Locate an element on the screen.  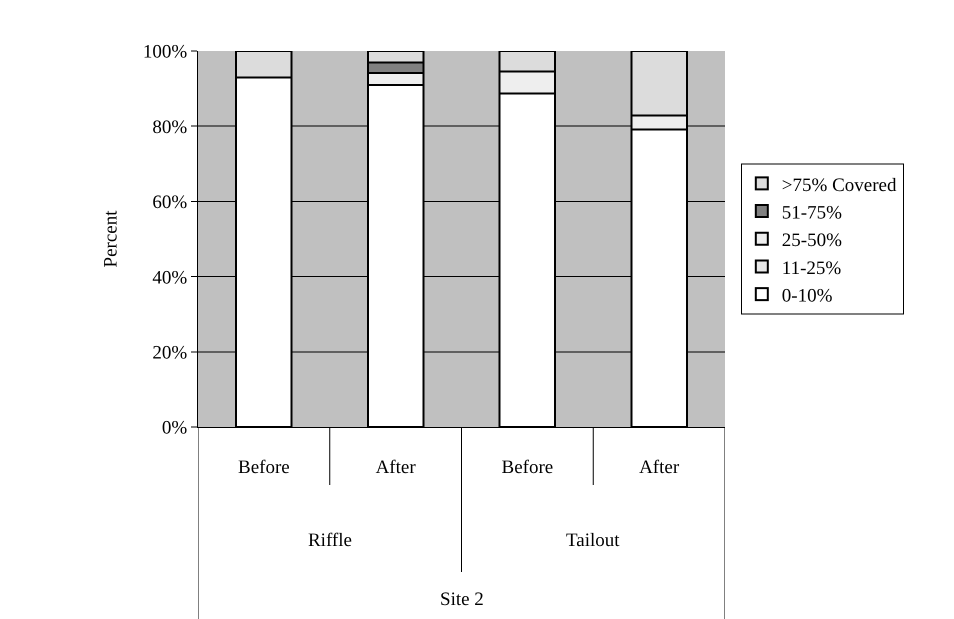
y-tick-label: 40% is located at coordinates (170, 277).